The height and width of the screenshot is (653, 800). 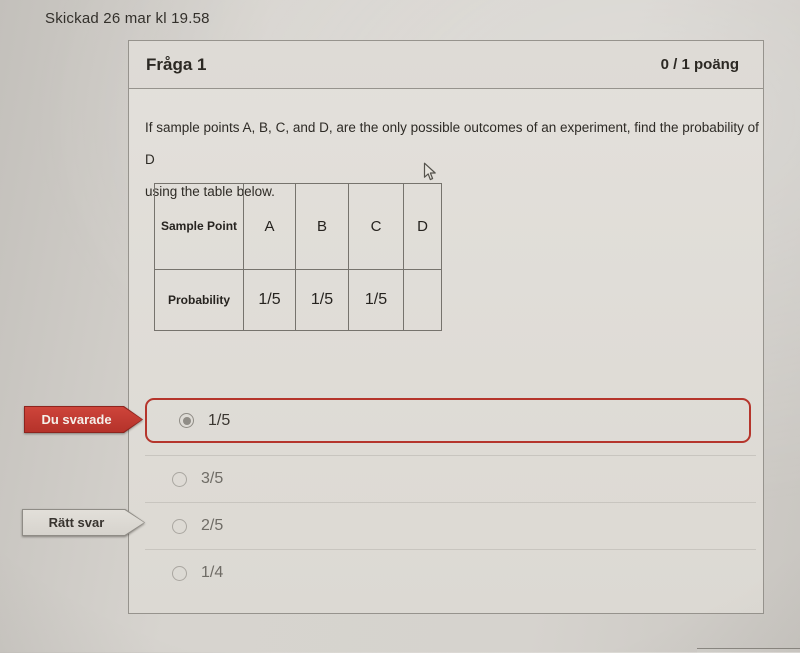 What do you see at coordinates (748, 650) in the screenshot?
I see `next-question-card-edge` at bounding box center [748, 650].